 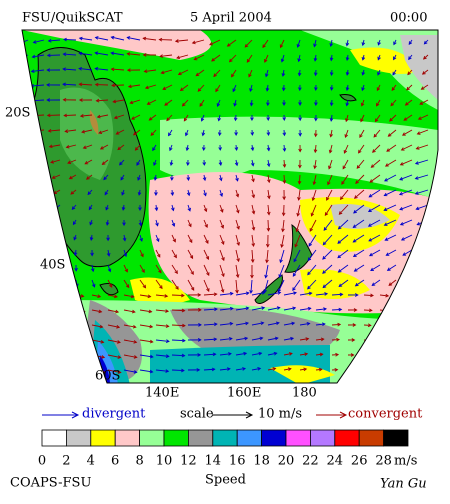 What do you see at coordinates (383, 461) in the screenshot?
I see `colorbar-tick: 28` at bounding box center [383, 461].